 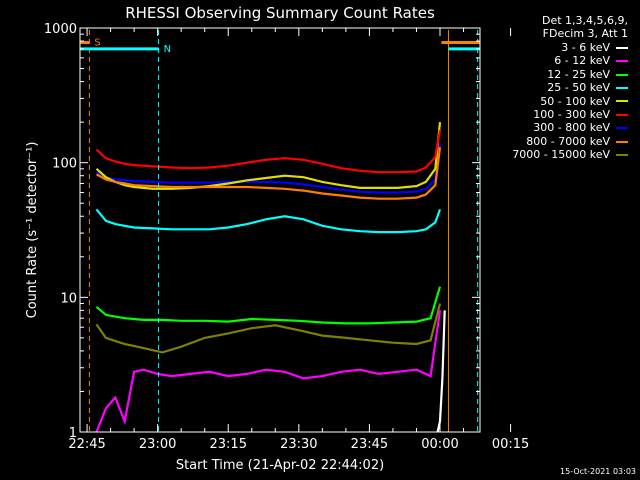 What do you see at coordinates (68, 298) in the screenshot?
I see `y-tick-label: 10` at bounding box center [68, 298].